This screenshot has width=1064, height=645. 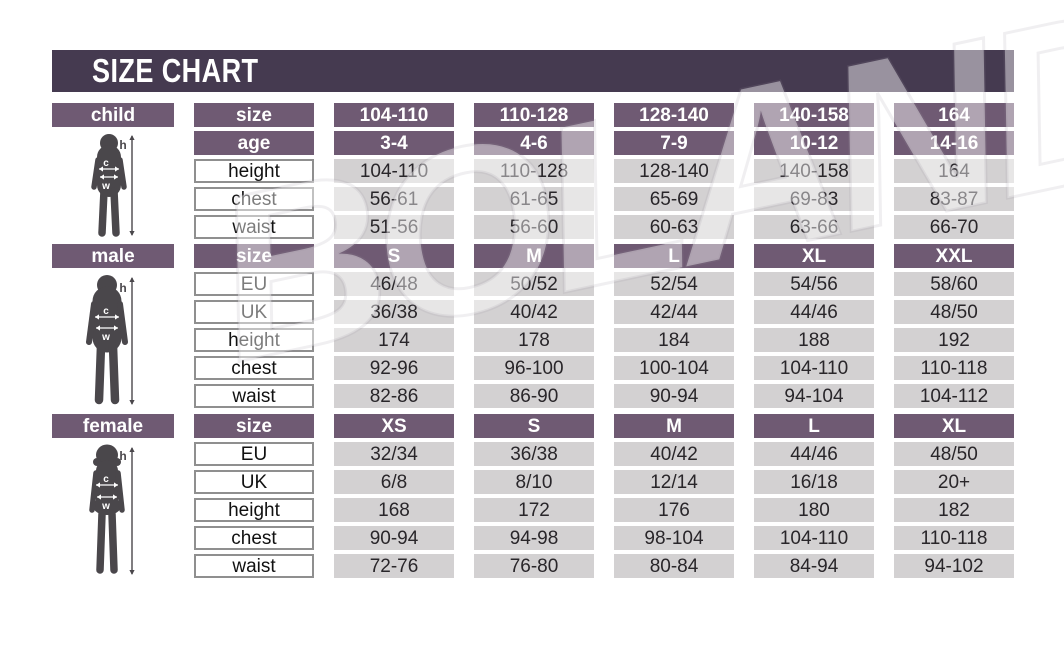 What do you see at coordinates (674, 482) in the screenshot?
I see `female-UK-value: 12/14` at bounding box center [674, 482].